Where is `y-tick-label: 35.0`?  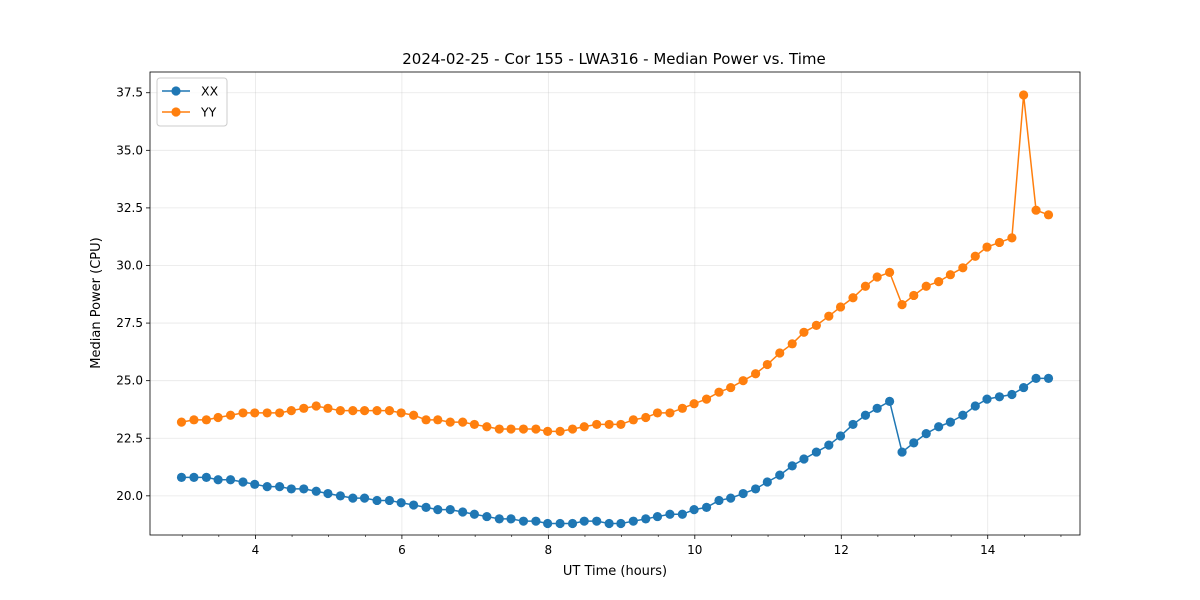 y-tick-label: 35.0 is located at coordinates (129, 150).